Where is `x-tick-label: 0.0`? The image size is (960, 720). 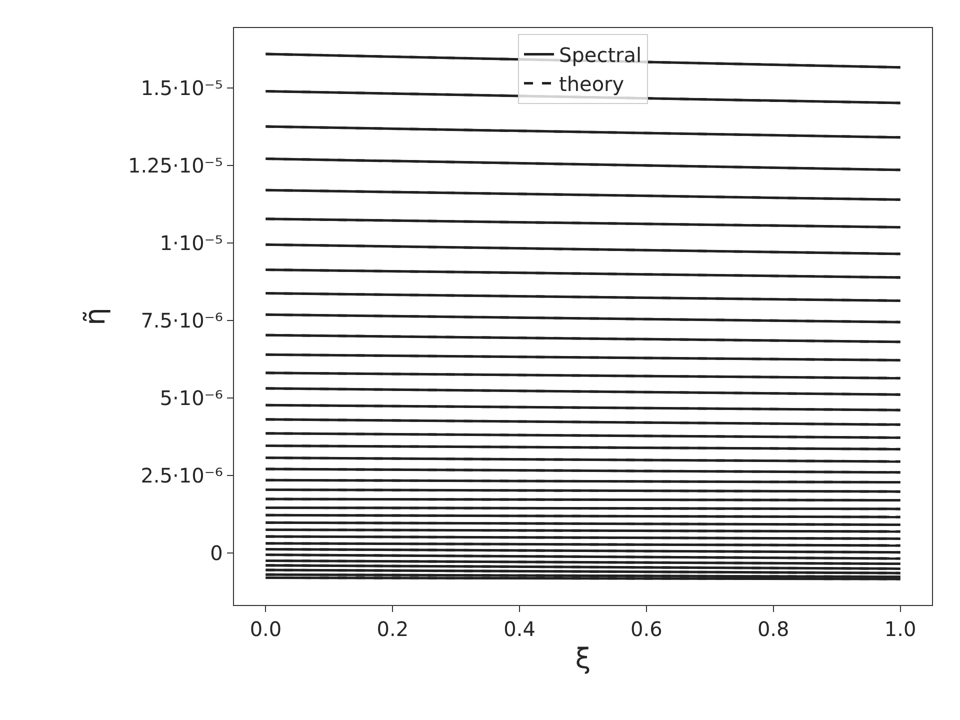
x-tick-label: 0.0 is located at coordinates (266, 629).